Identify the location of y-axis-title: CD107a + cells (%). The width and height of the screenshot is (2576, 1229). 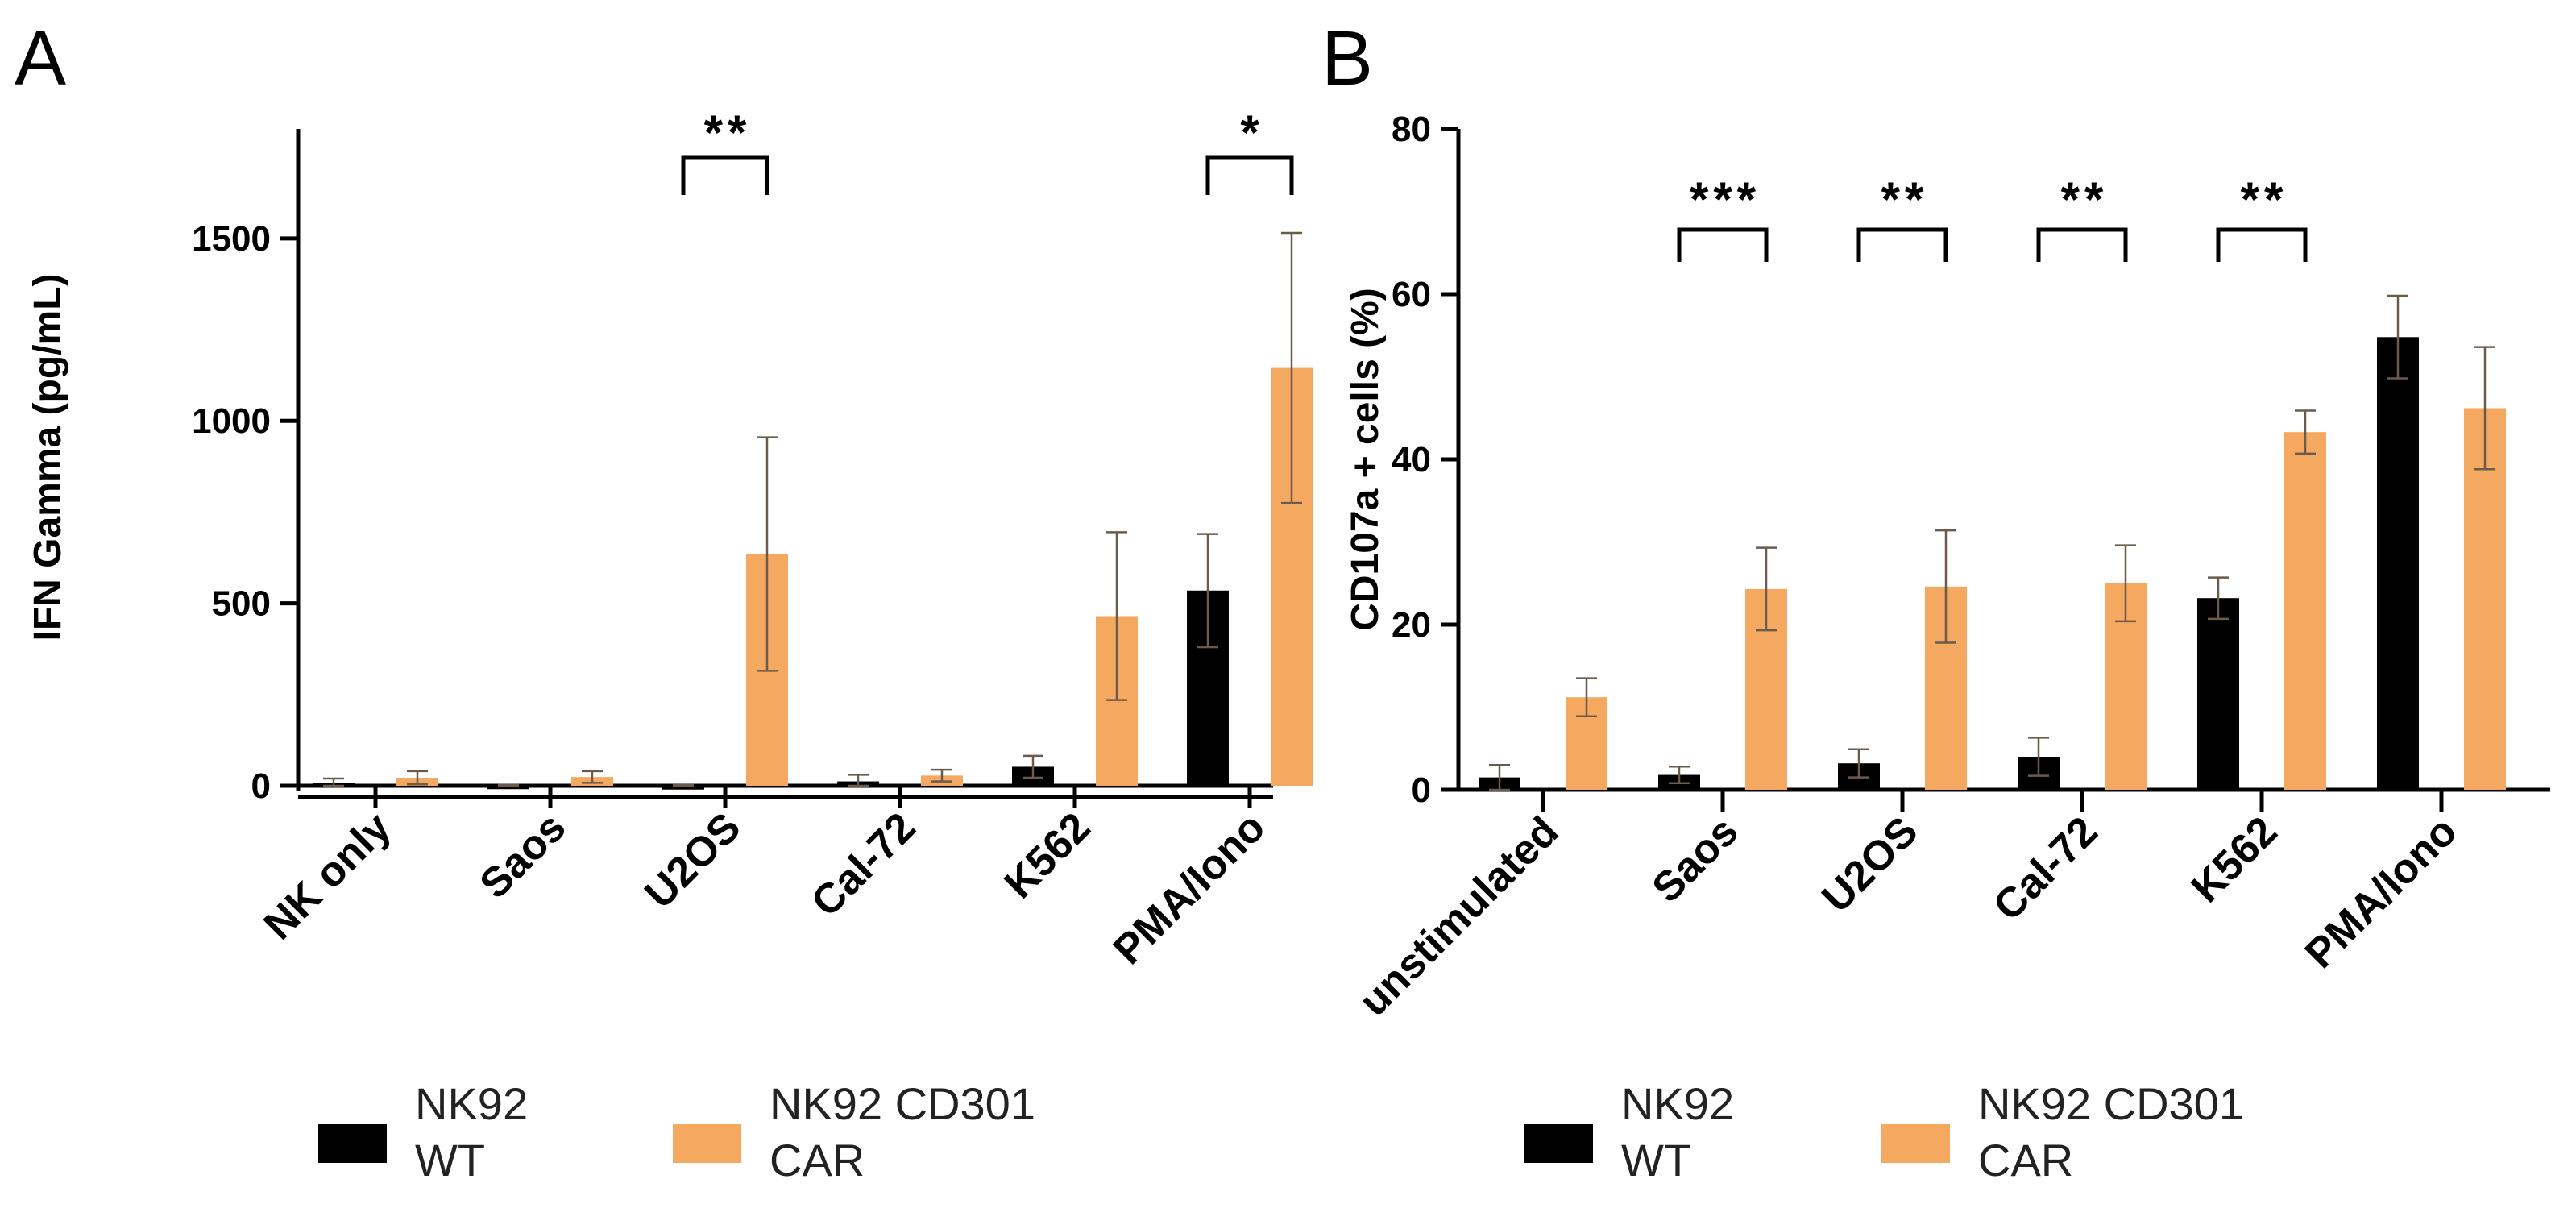
(1365, 459).